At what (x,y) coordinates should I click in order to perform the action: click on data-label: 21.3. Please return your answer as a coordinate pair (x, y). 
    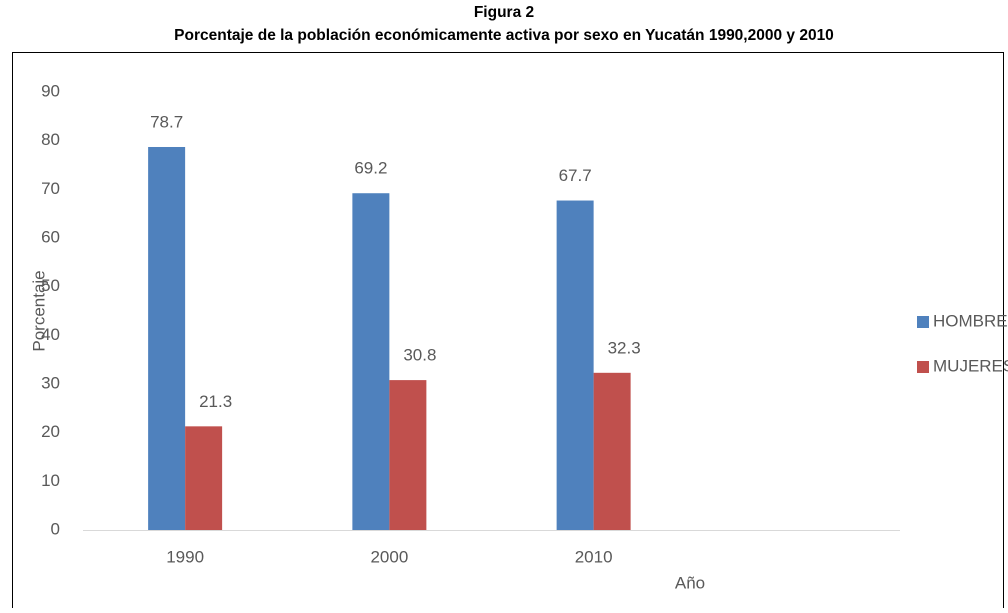
    Looking at the image, I should click on (215, 401).